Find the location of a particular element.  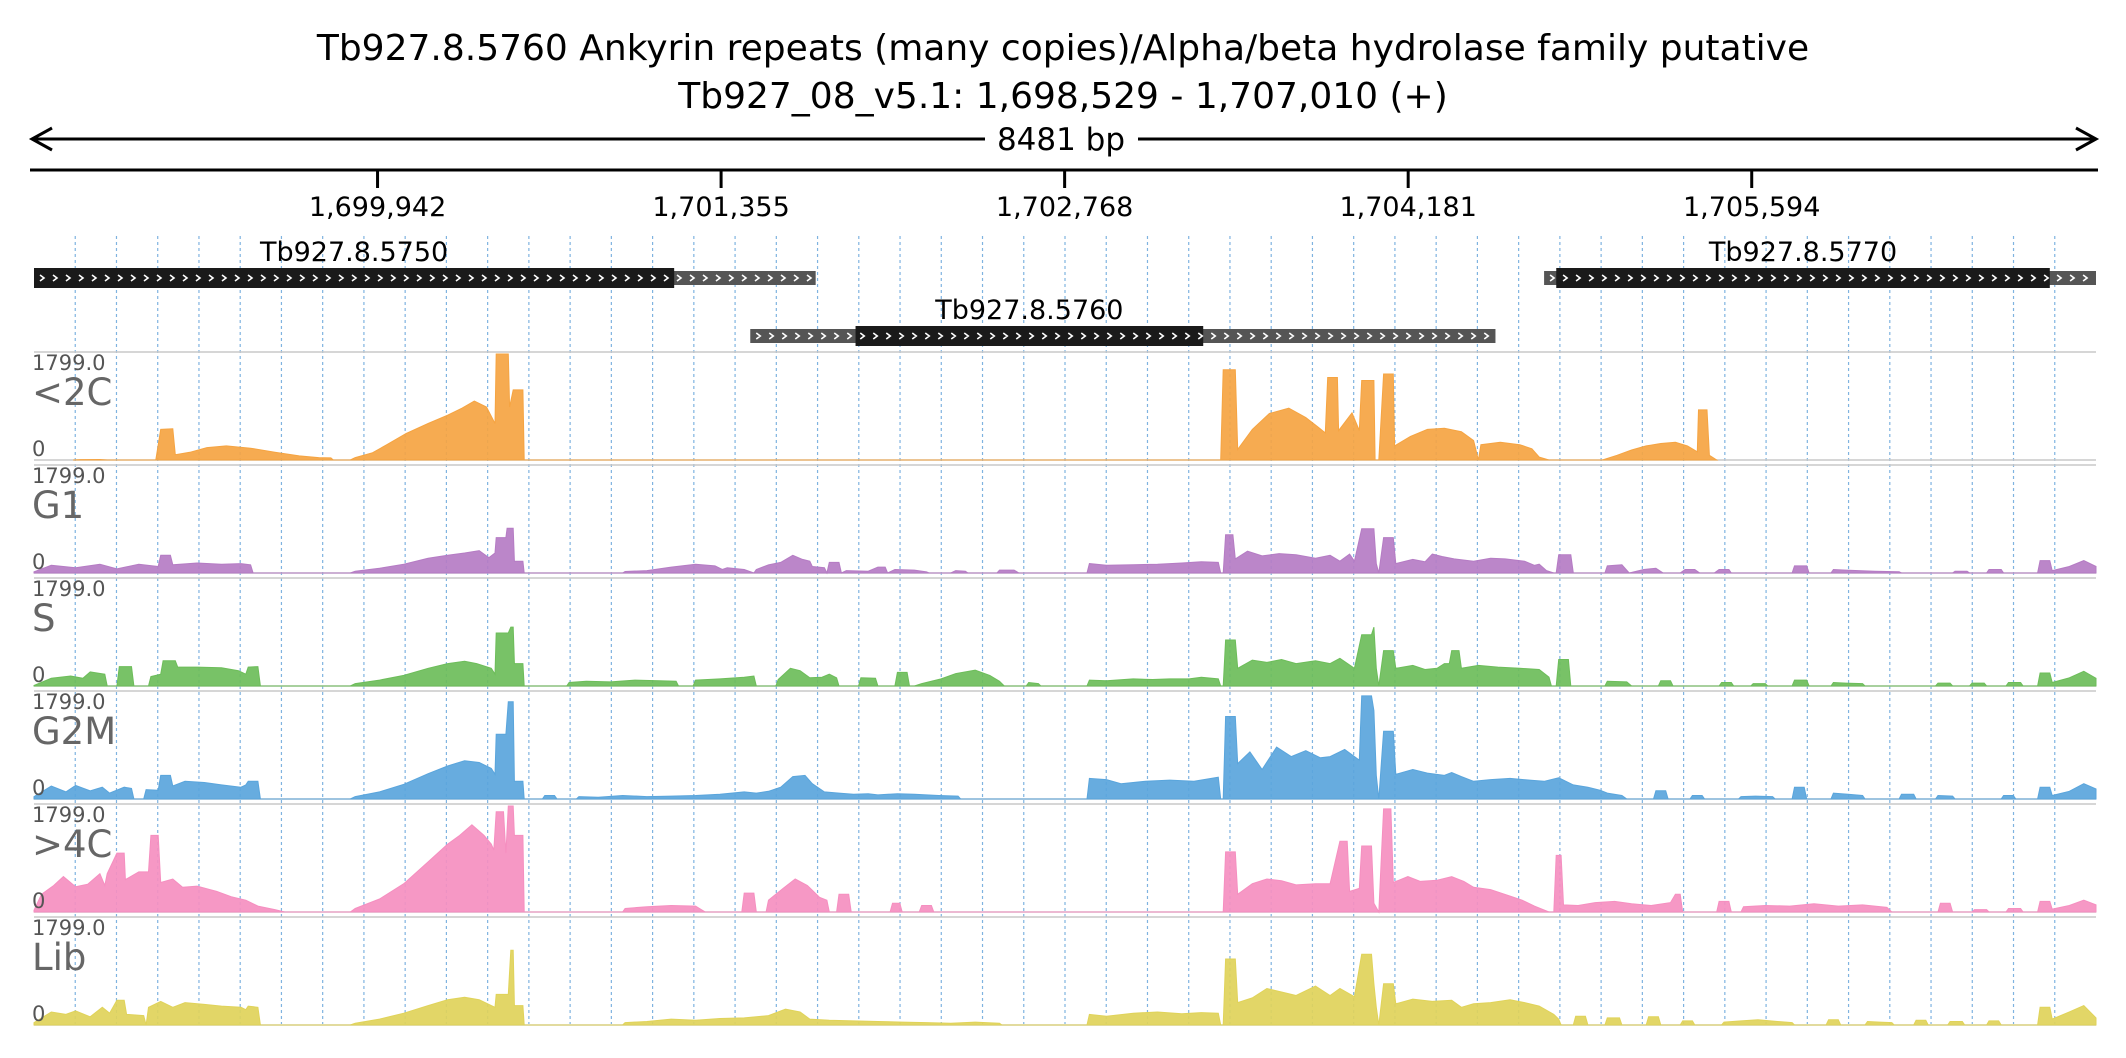

gene-label-1: Tb927.8.5760 is located at coordinates (1028, 310).